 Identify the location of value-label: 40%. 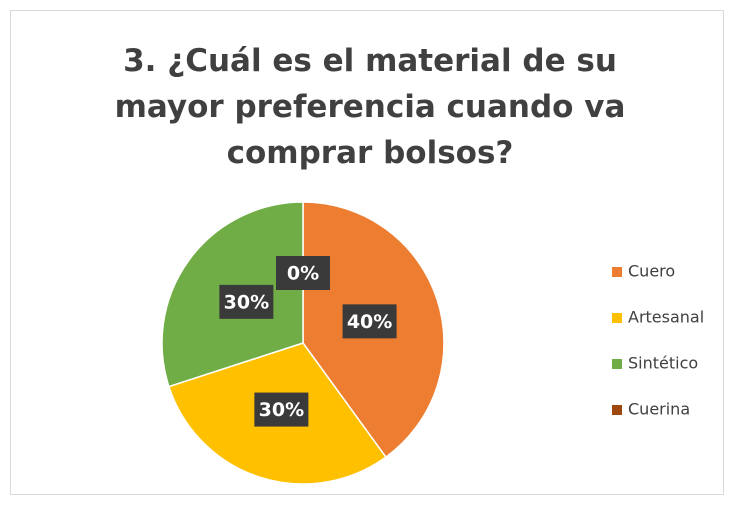
(369, 322).